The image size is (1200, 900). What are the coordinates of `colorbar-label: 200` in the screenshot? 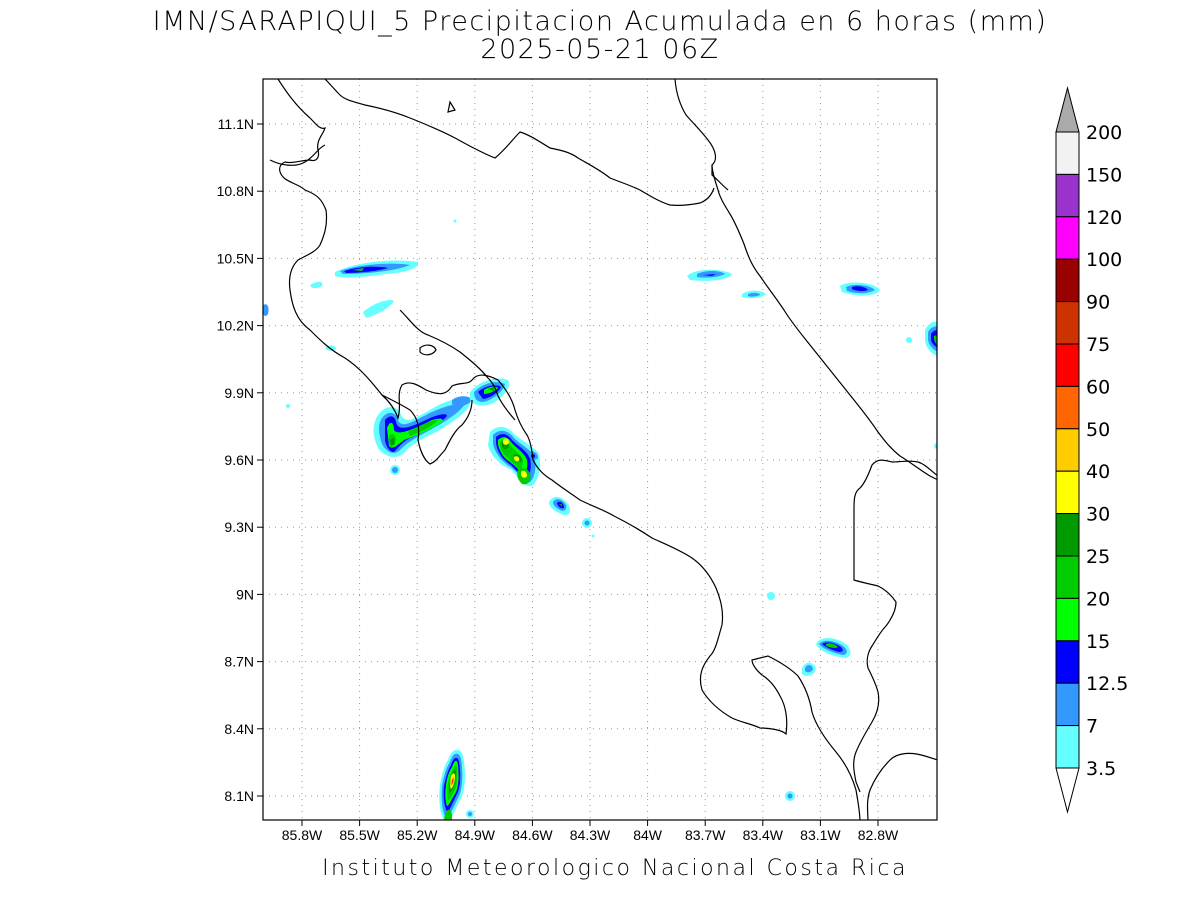 It's located at (1104, 133).